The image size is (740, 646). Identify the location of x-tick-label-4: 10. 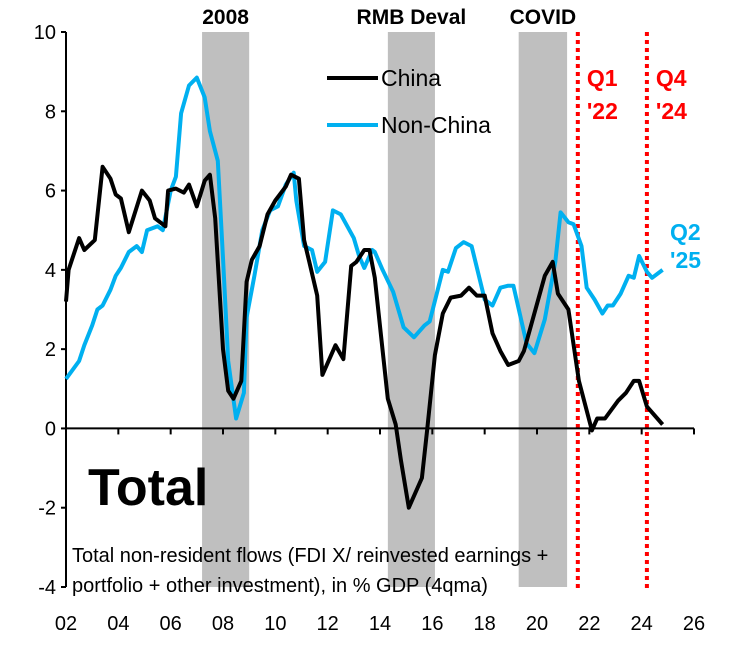
(275, 624).